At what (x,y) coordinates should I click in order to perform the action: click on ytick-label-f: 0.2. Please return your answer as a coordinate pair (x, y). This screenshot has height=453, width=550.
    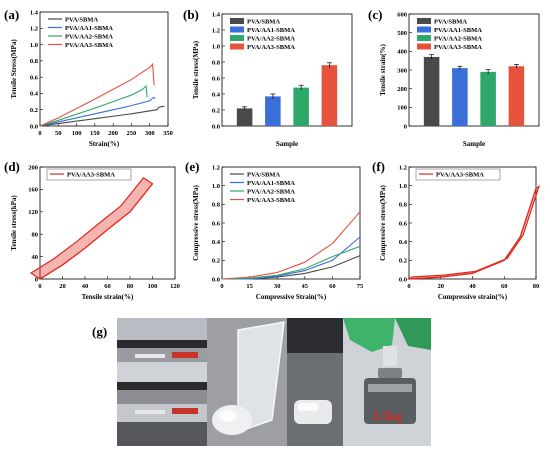
    Looking at the image, I should click on (403, 261).